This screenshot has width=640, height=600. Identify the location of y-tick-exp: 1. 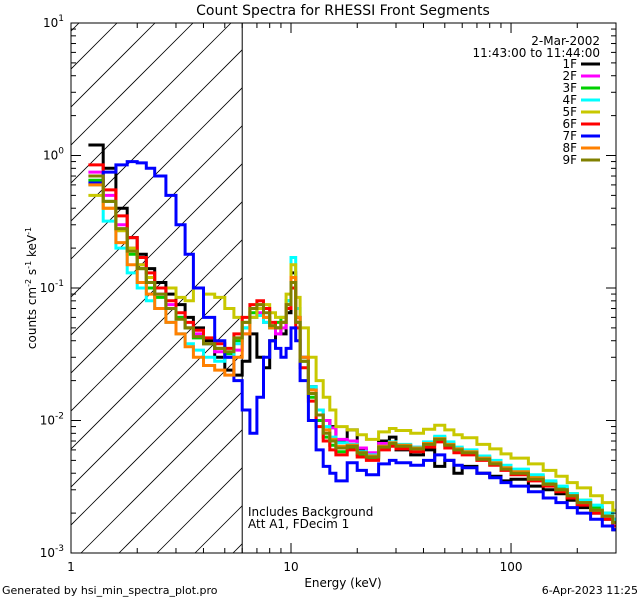
(61, 19).